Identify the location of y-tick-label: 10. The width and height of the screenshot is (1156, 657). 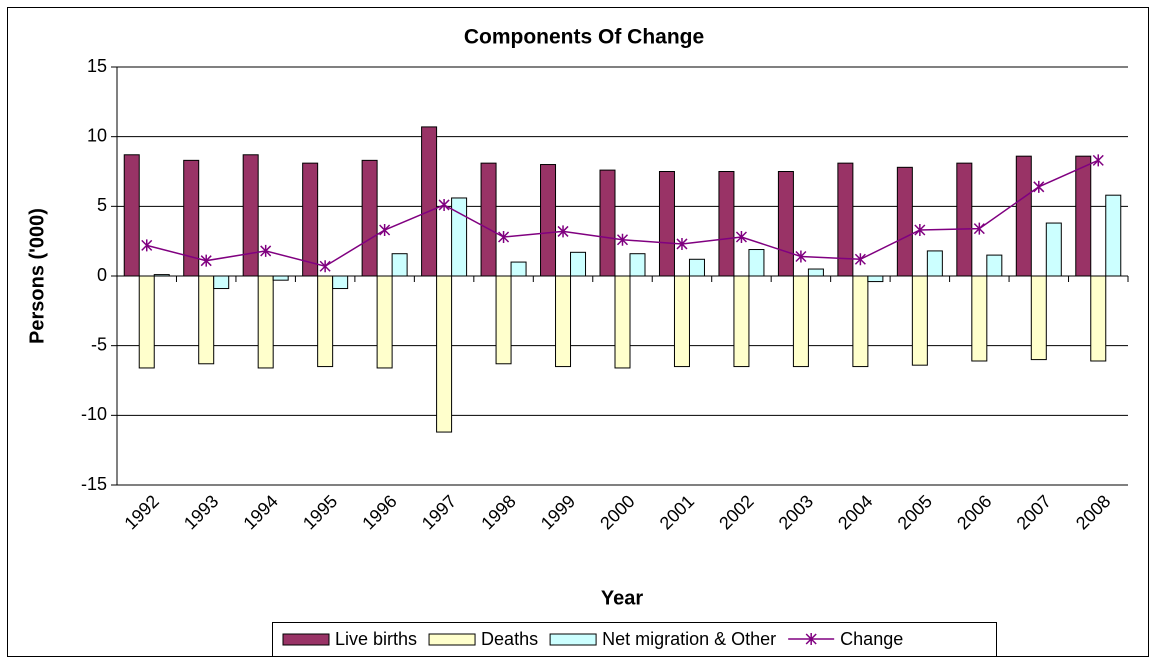
(97, 135).